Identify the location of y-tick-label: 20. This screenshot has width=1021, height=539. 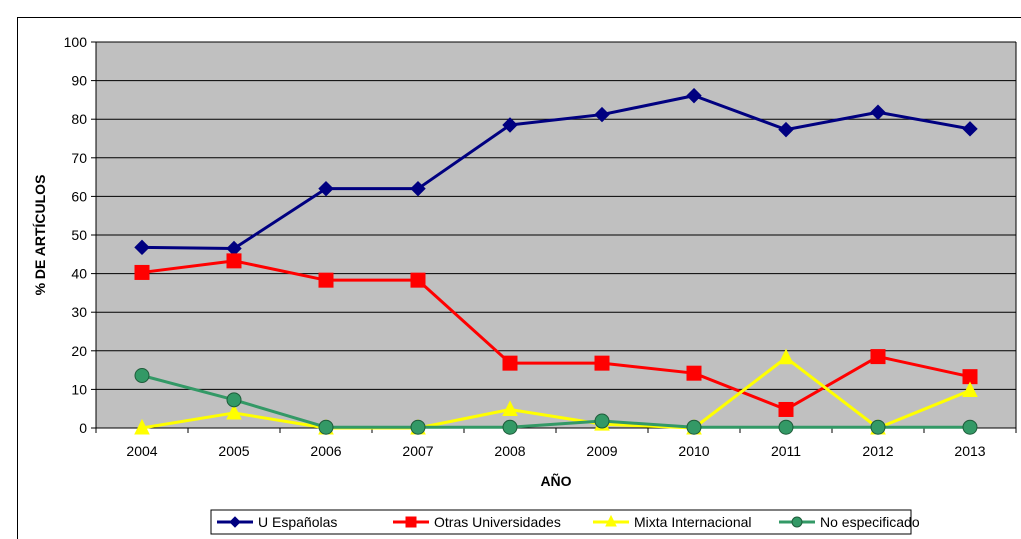
(79, 351).